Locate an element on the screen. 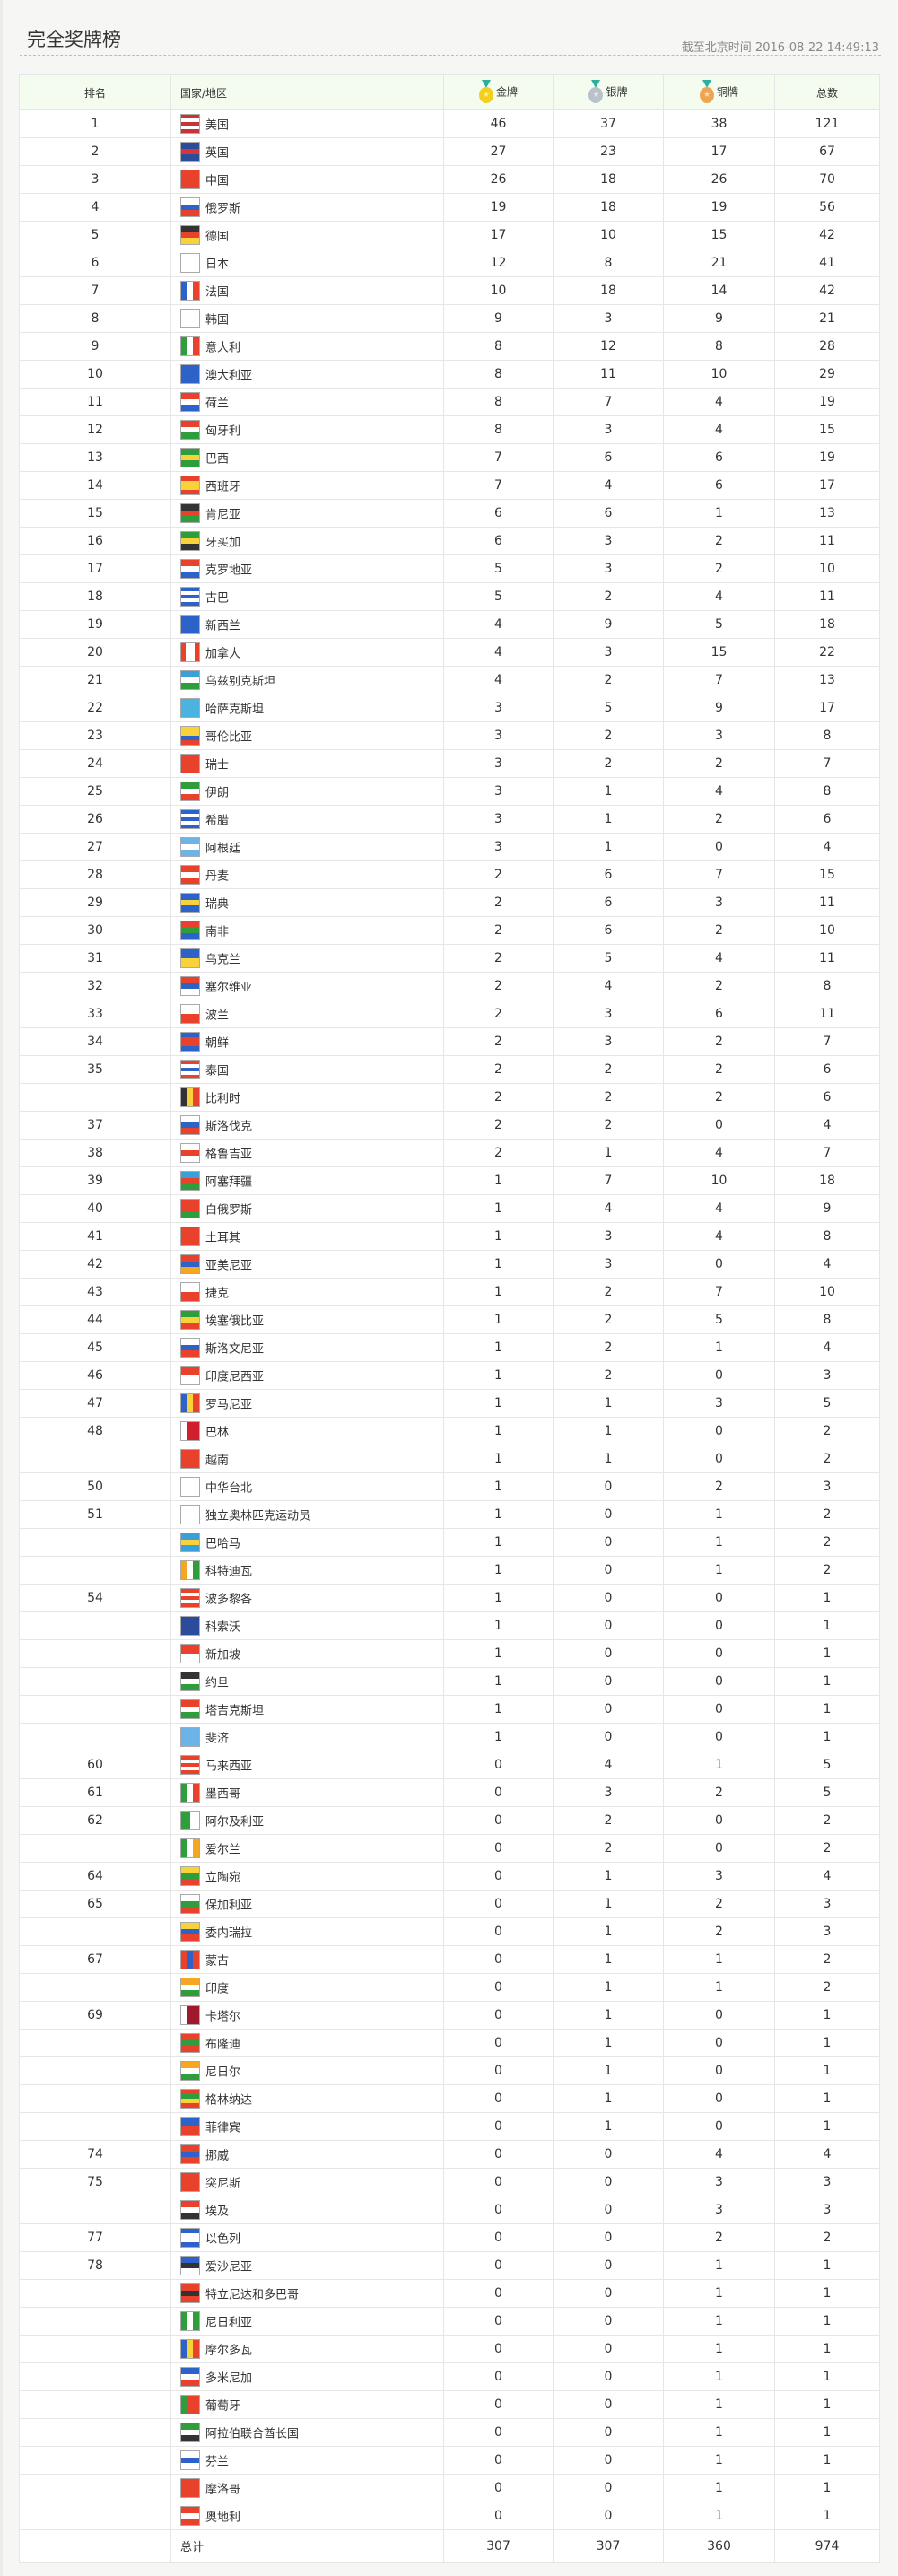 This screenshot has height=2576, width=898. table-row: 39 阿塞拜疆 1 7 10 18 is located at coordinates (449, 1180).